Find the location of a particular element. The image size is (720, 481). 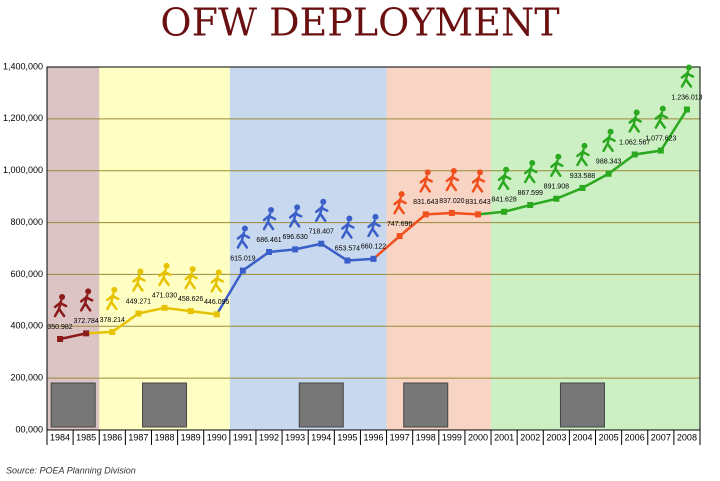

data-label: 458.626 is located at coordinates (190, 299).